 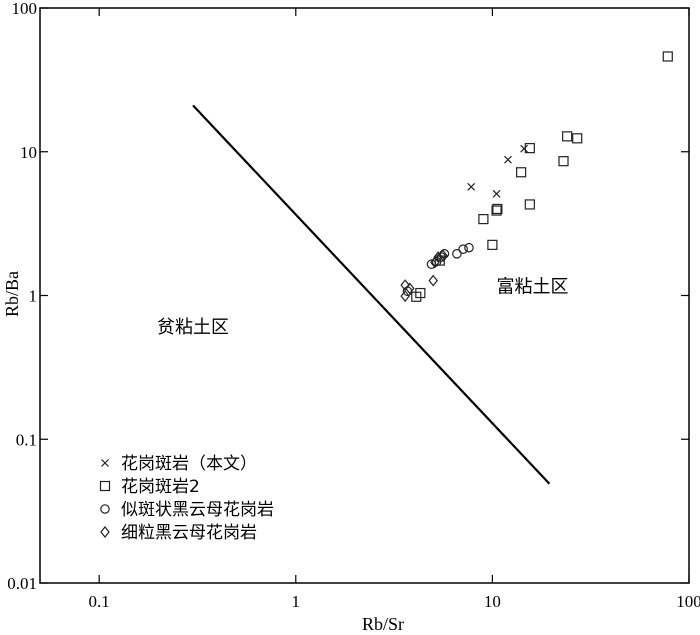 I want to click on x-tick-label: 100, so click(x=688, y=601).